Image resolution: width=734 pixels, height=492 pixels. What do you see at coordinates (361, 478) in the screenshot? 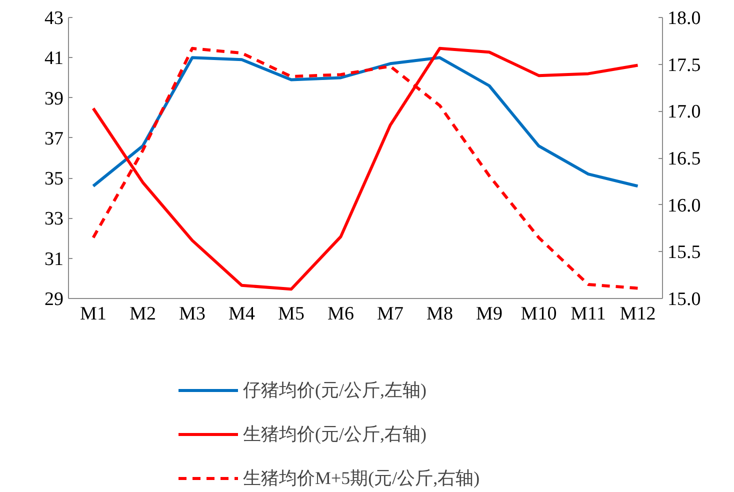
I see `legend-label: 生猪均价M+5期(元/公斤,右轴)` at bounding box center [361, 478].